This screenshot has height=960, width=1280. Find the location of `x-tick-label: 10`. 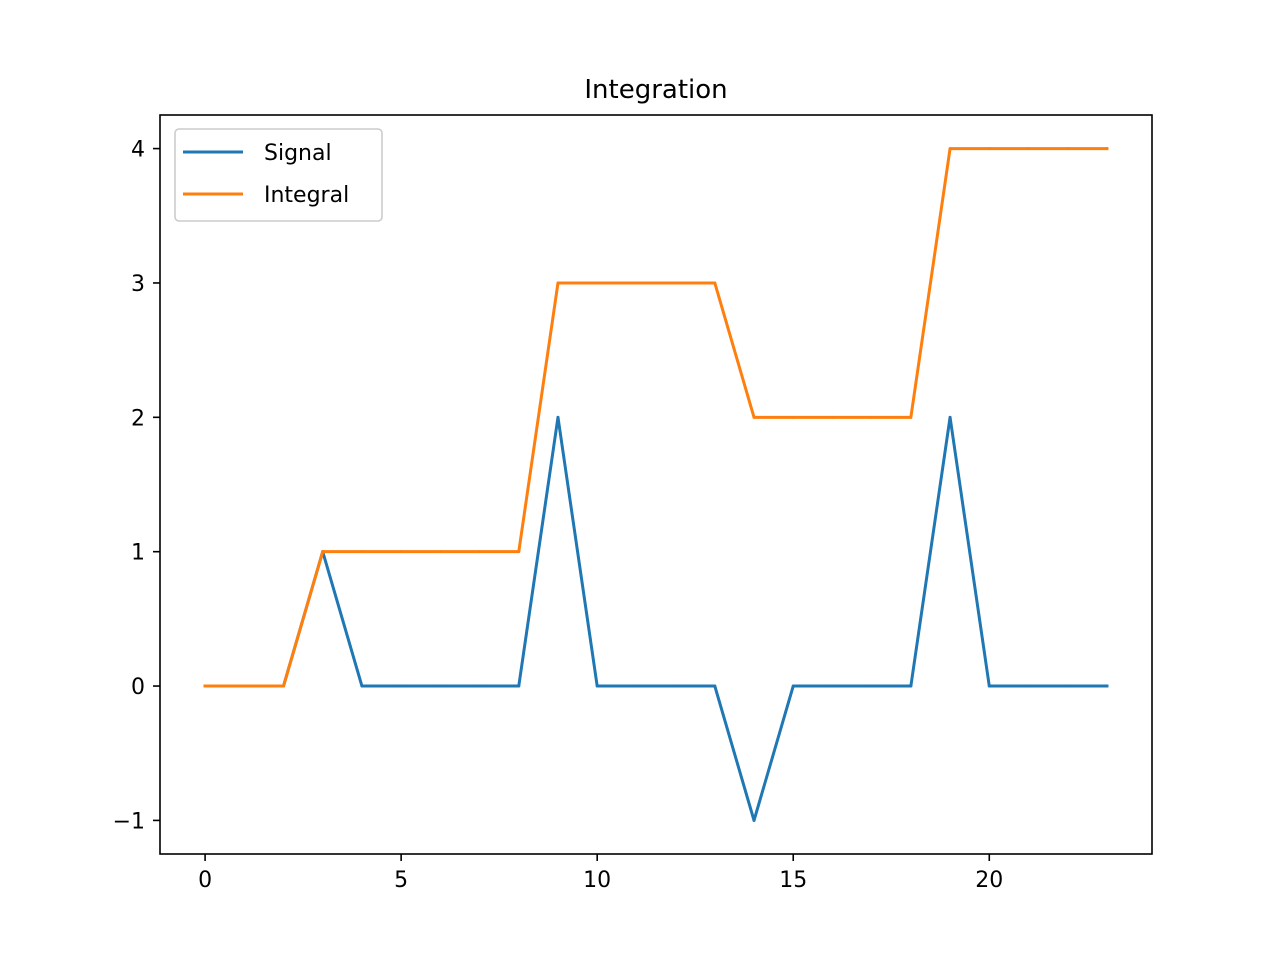

x-tick-label: 10 is located at coordinates (597, 880).